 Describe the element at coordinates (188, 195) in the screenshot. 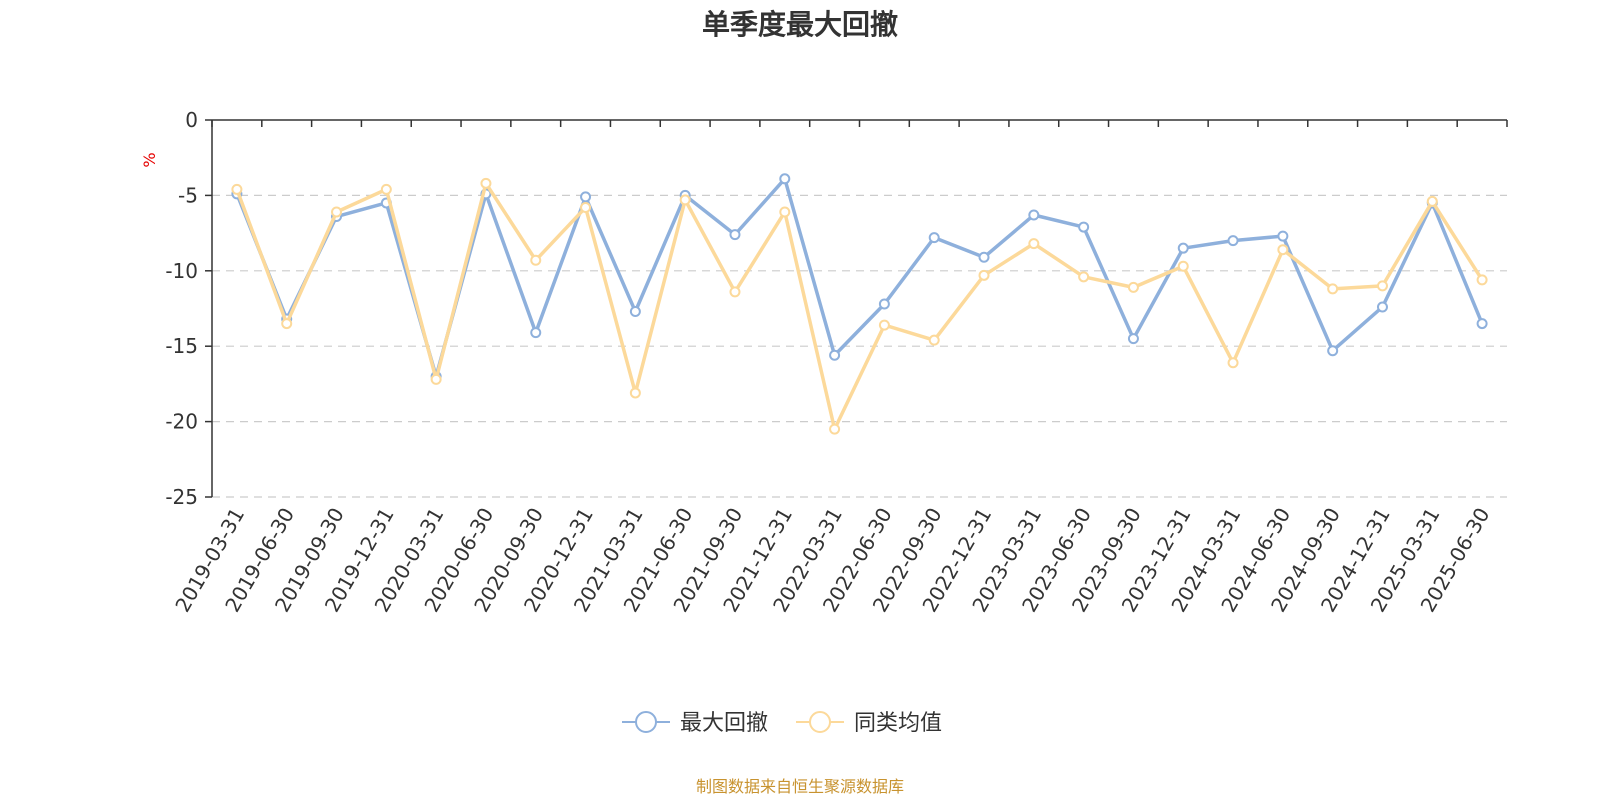

I see `y-tick-label: -5` at that location.